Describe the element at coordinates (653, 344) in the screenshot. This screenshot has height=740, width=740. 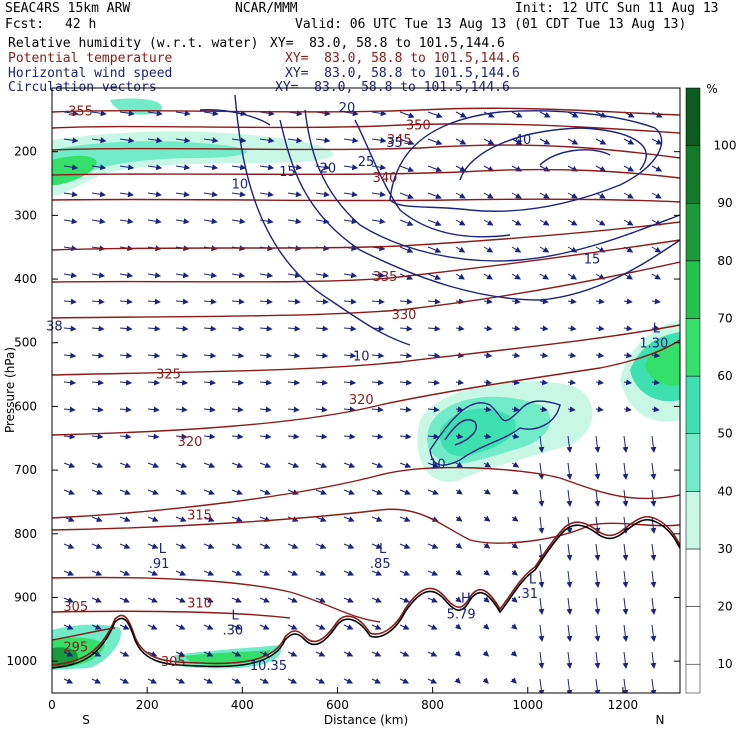
I see `extrema-label: 1.30` at that location.